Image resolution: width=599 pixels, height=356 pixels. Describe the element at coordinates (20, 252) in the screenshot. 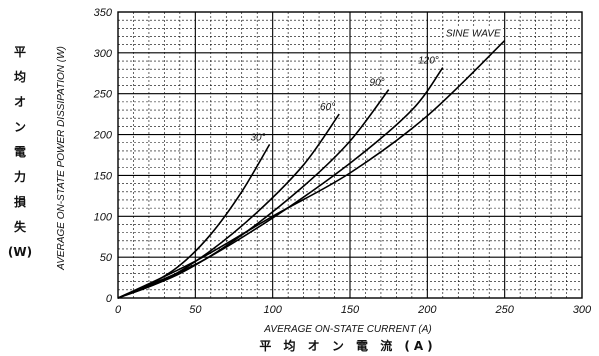

I see `y-title-jp-char: (W)` at that location.